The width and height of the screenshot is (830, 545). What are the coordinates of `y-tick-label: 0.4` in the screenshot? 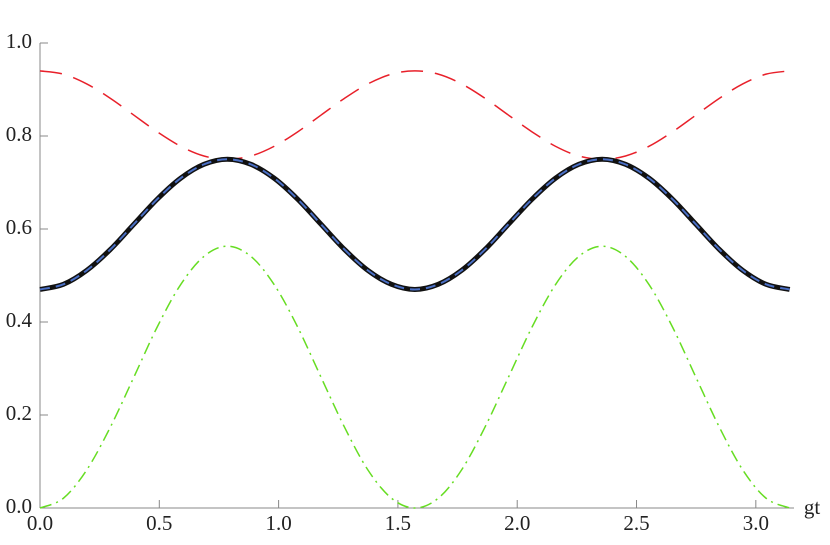 It's located at (19, 320).